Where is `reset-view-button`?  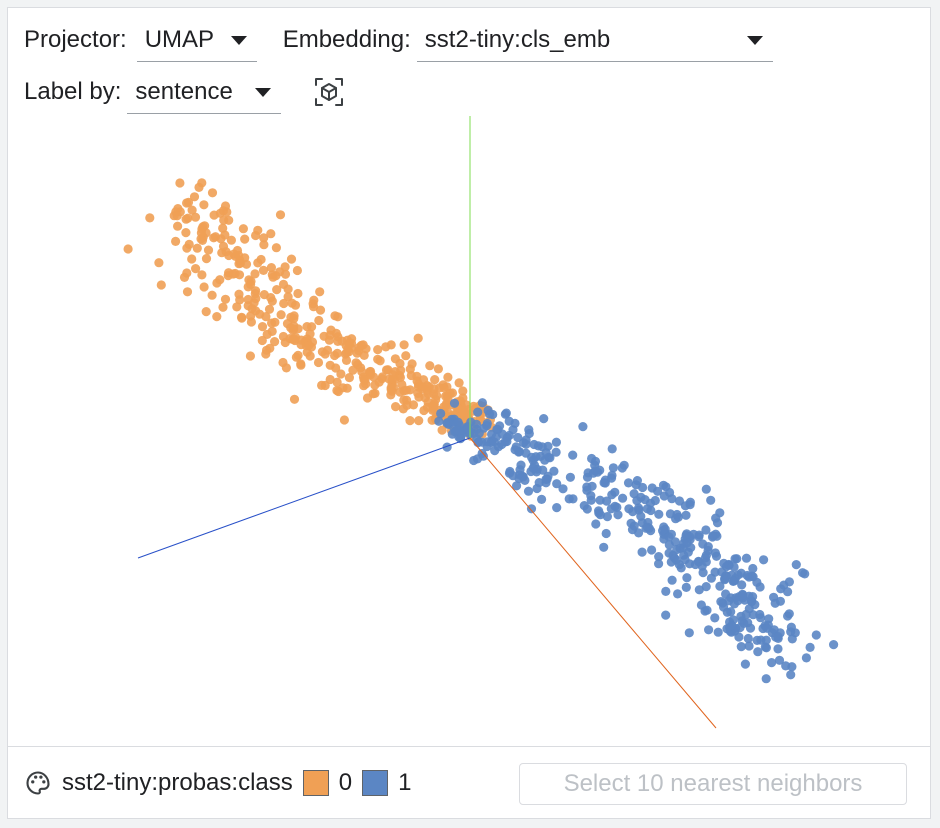
reset-view-button is located at coordinates (329, 92).